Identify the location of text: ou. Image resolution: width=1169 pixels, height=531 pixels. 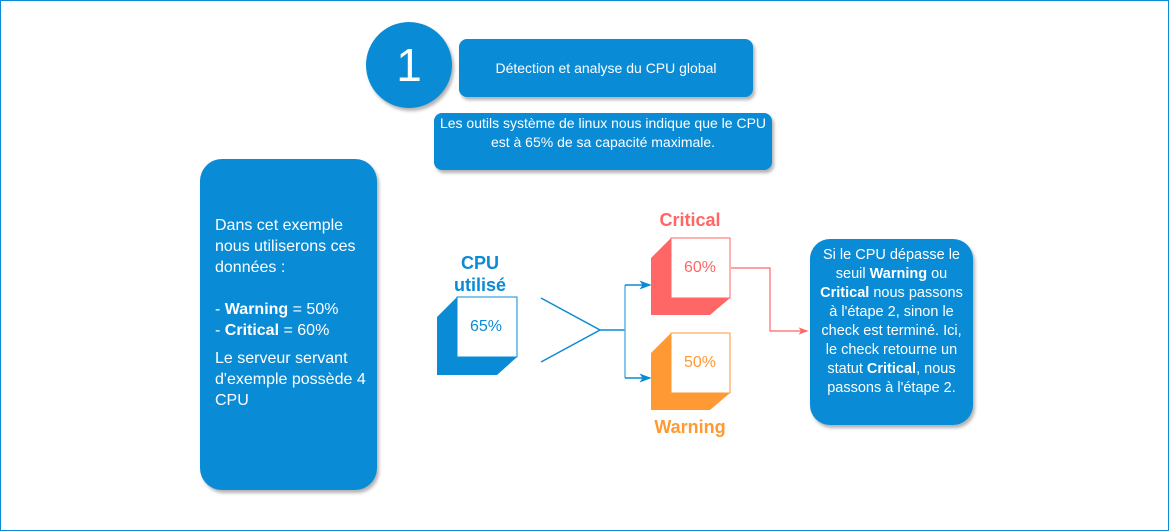
(937, 274).